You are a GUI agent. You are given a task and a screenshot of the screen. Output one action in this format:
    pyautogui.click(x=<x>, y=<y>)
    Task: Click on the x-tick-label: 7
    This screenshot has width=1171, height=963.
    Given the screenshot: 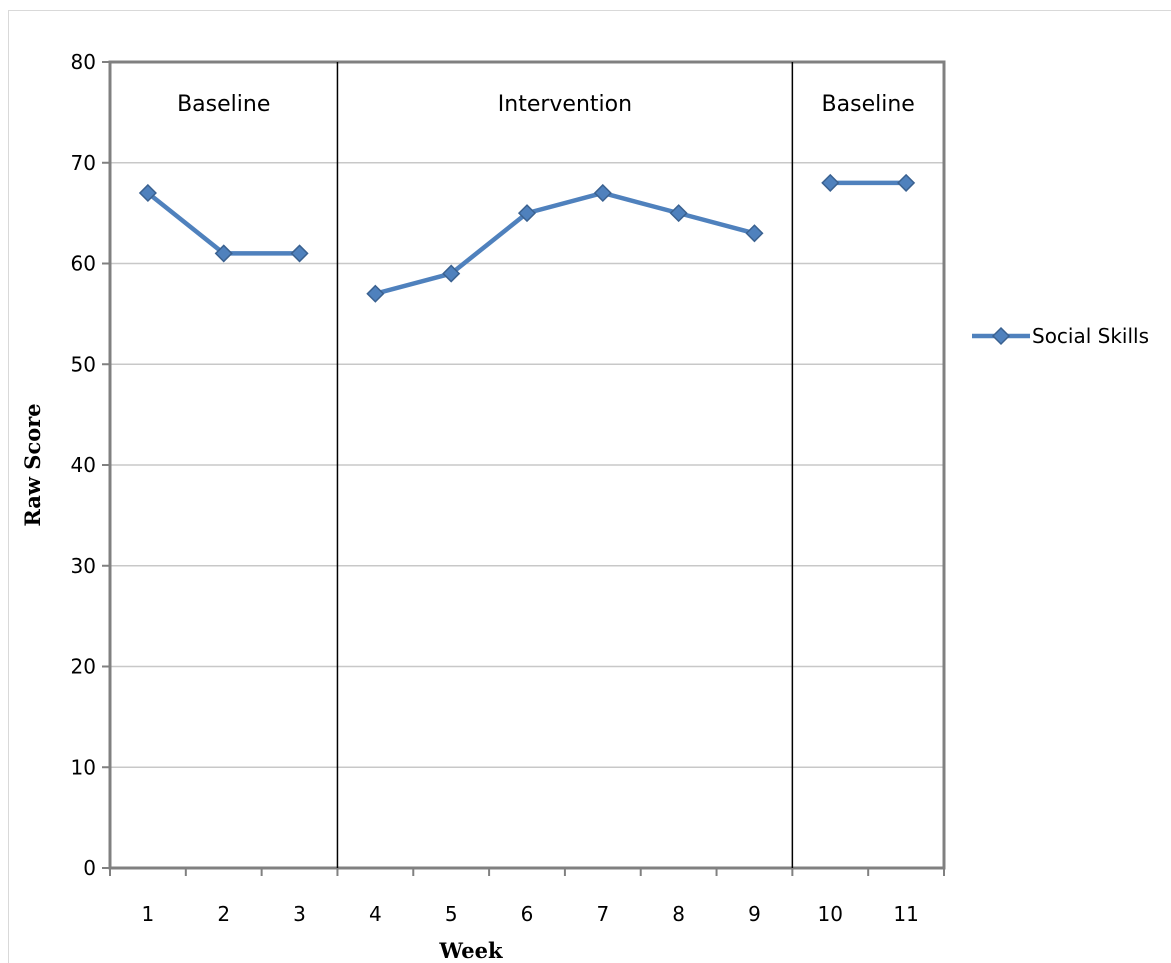 What is the action you would take?
    pyautogui.click(x=602, y=914)
    